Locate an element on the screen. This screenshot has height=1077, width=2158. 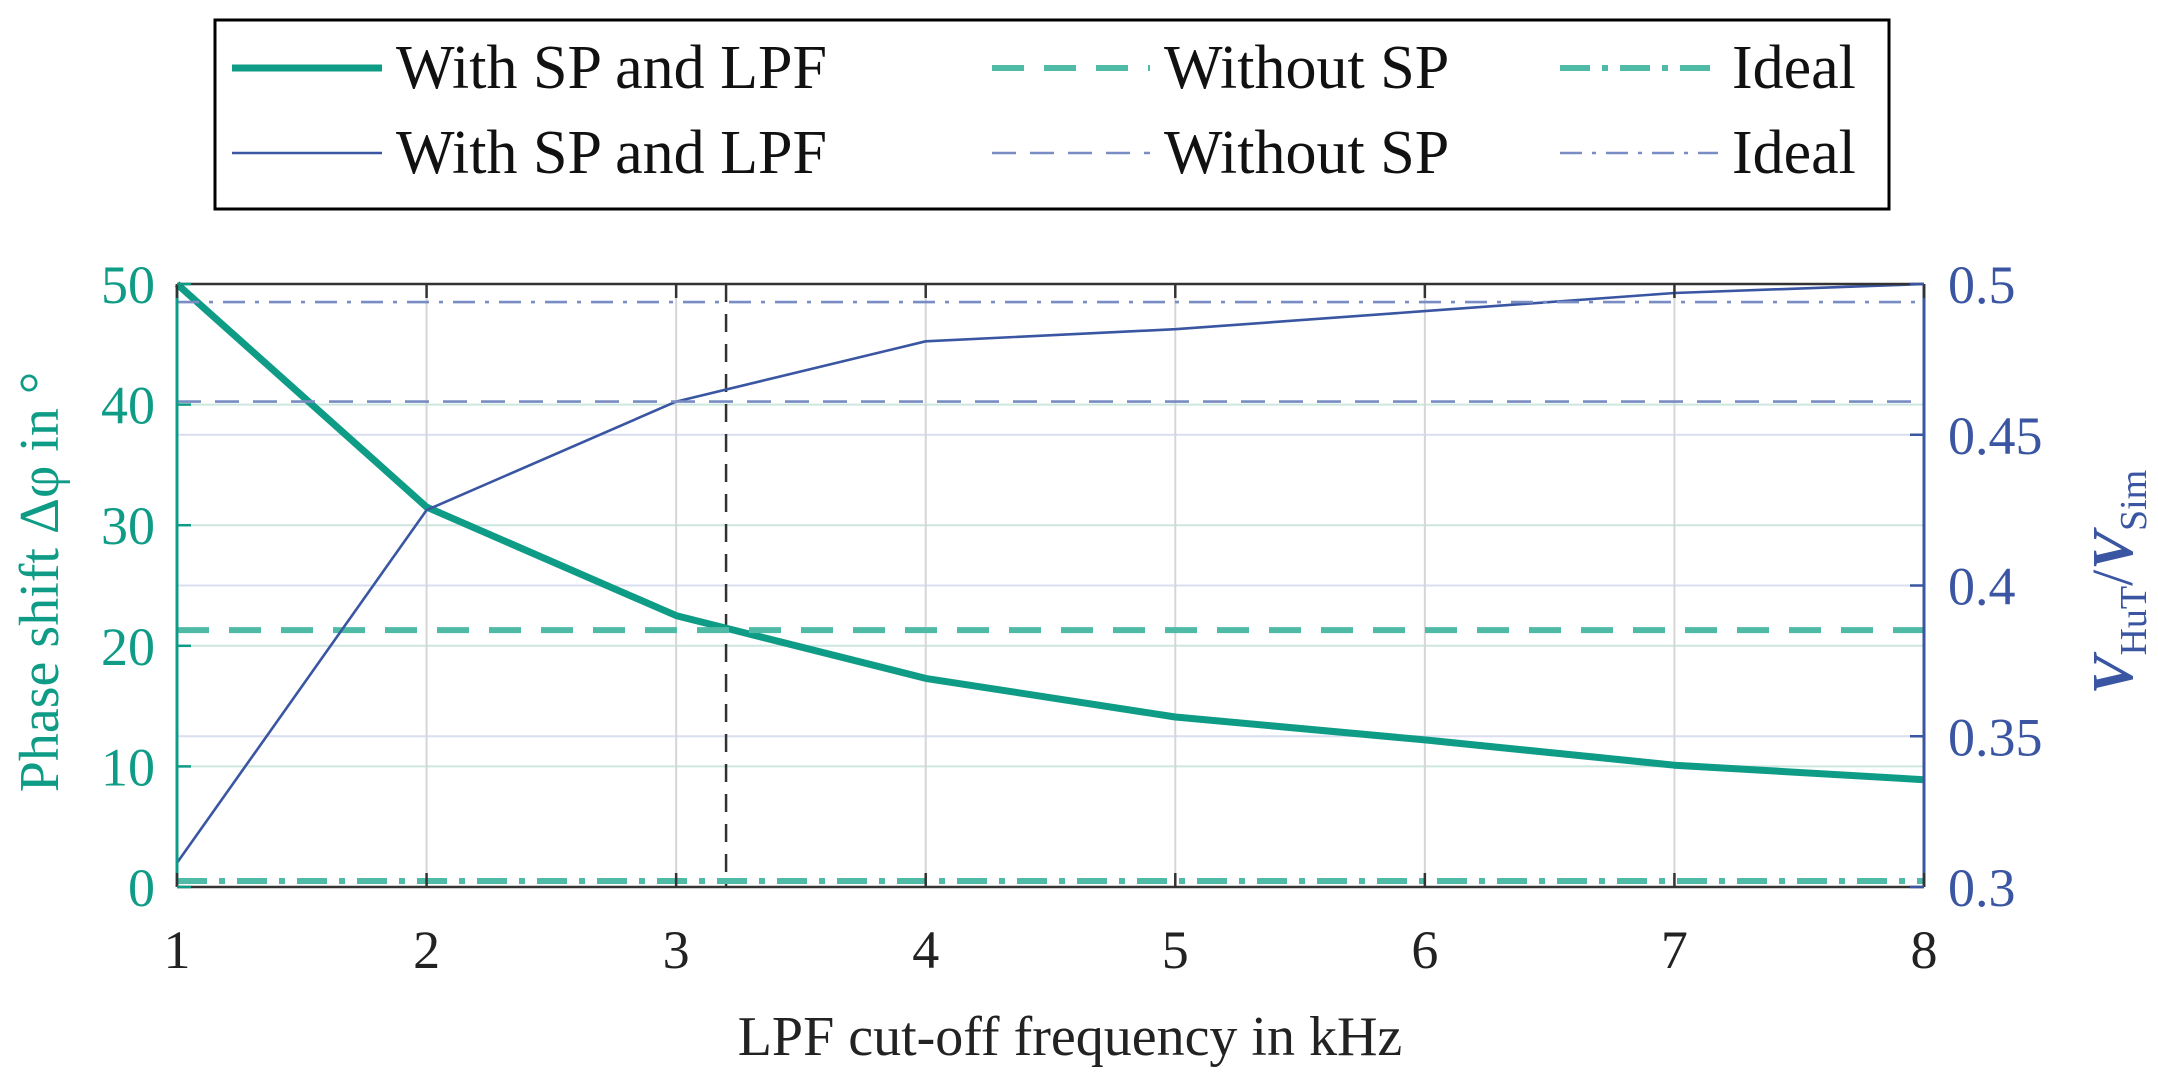
left-y-tick-label-1: 10 is located at coordinates (128, 767).